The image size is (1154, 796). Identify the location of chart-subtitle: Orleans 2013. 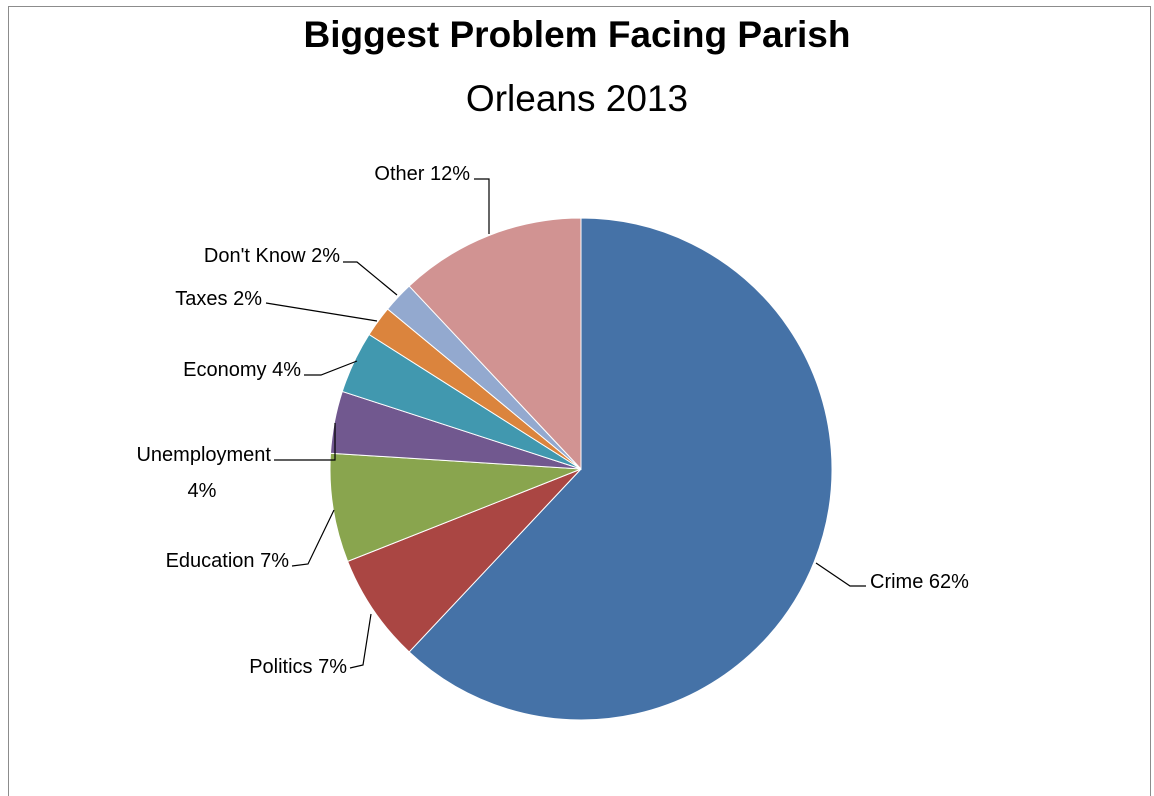
(577, 98).